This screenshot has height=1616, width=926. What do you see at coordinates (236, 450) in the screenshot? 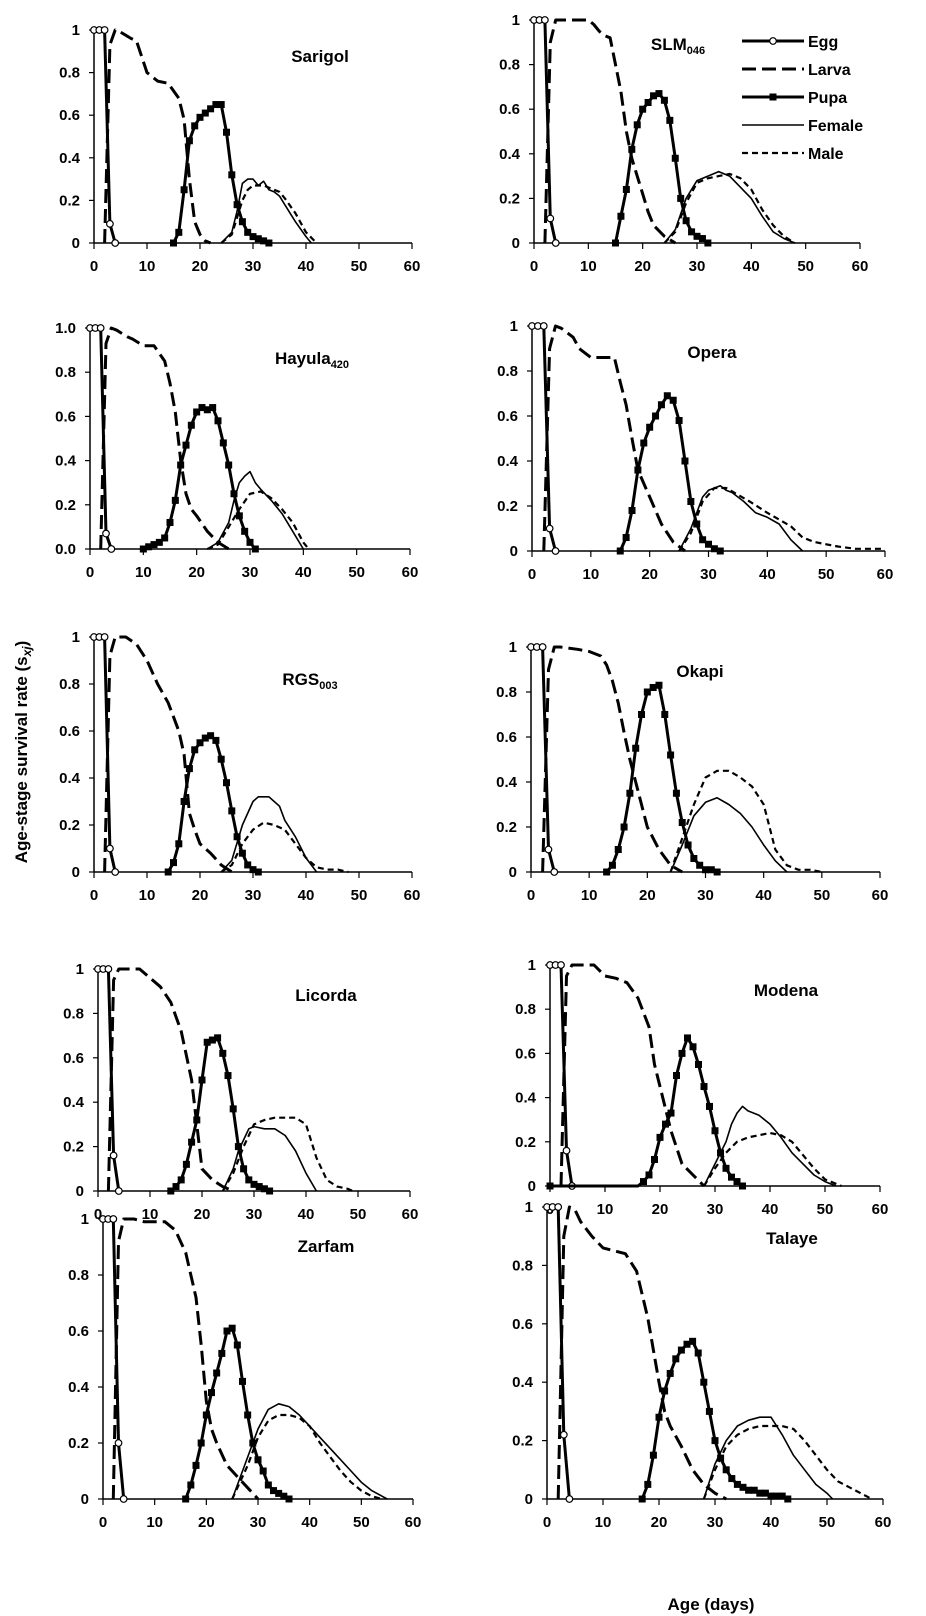
I see `chart-panel: 0 10 20 30 40 50 60 0.0 0.2 0.4 0.6 0.8 1.0 Hayula420` at bounding box center [236, 450].